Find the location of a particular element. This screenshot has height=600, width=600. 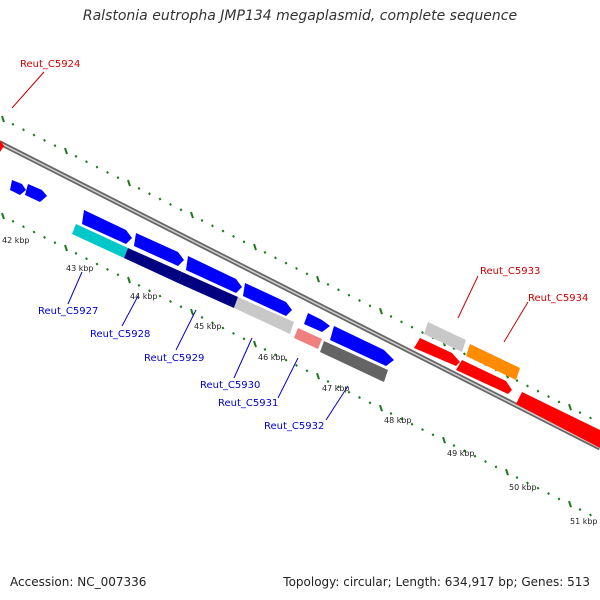

tick-label: 48 kbp is located at coordinates (398, 420).